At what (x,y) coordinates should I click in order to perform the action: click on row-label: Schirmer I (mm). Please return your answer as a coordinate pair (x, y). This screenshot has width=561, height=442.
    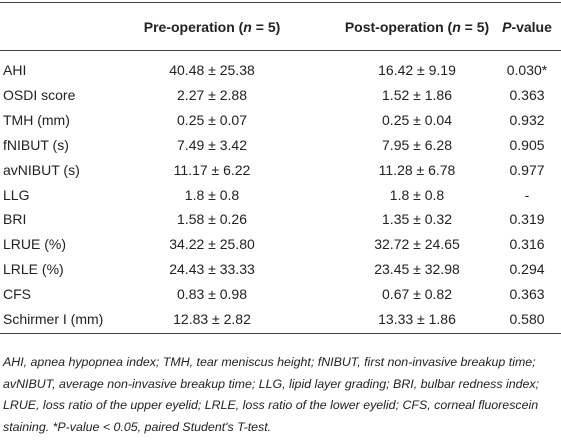
    Looking at the image, I should click on (53, 319).